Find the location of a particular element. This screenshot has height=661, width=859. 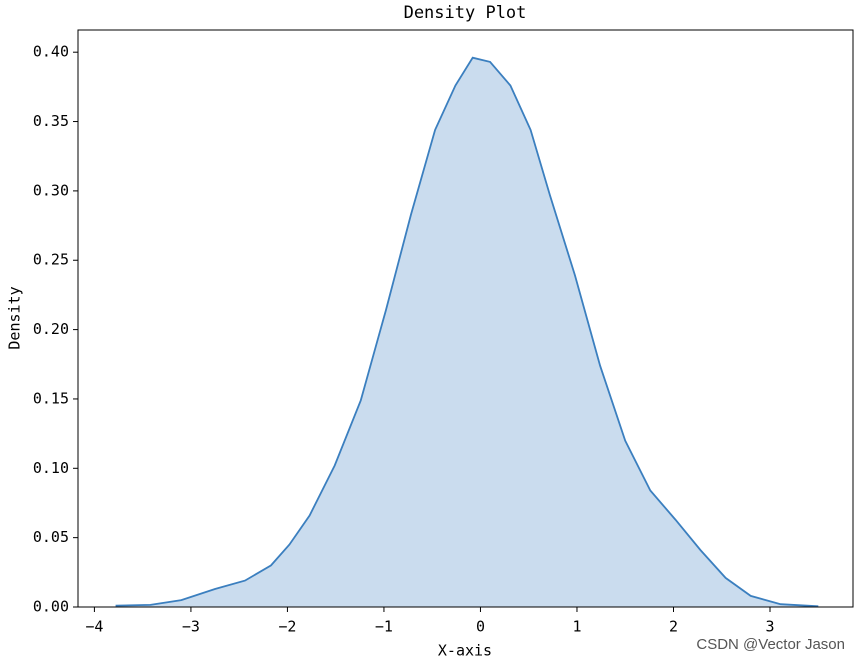

x-tick-label: 3 is located at coordinates (769, 627).